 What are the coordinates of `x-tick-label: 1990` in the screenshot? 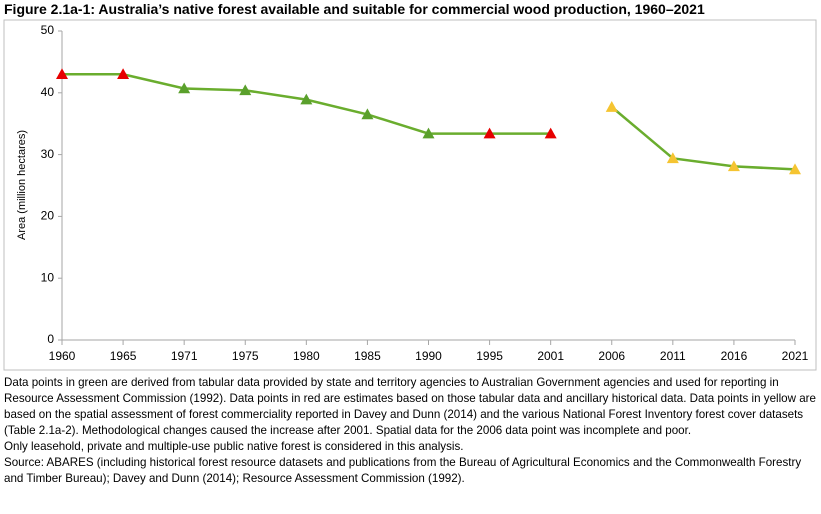 It's located at (428, 356).